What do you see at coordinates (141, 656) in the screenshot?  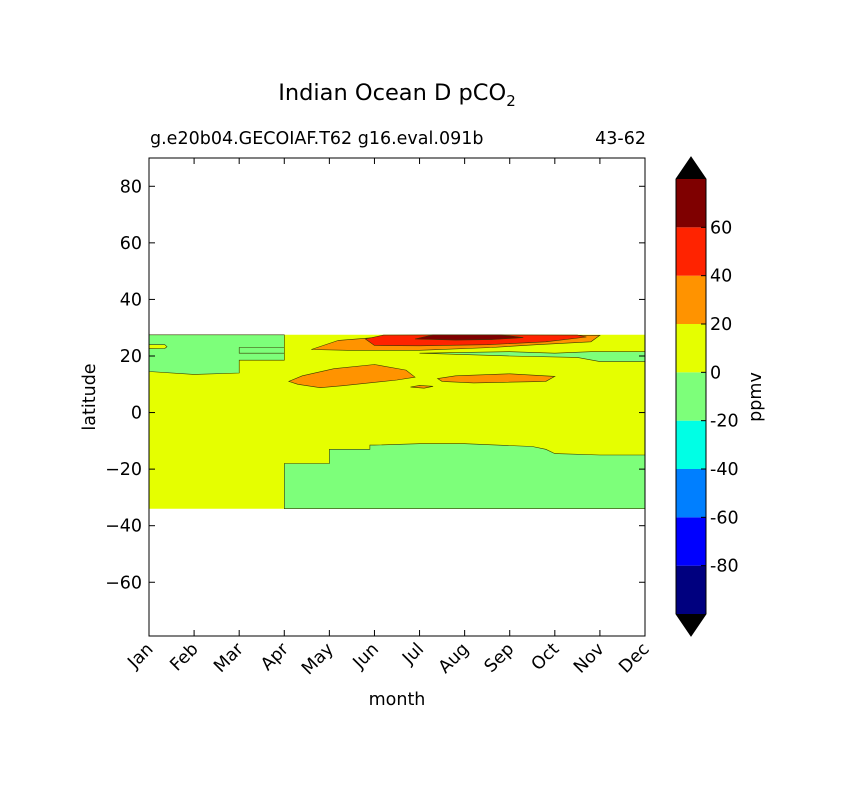 I see `x-tick-label: Jan` at bounding box center [141, 656].